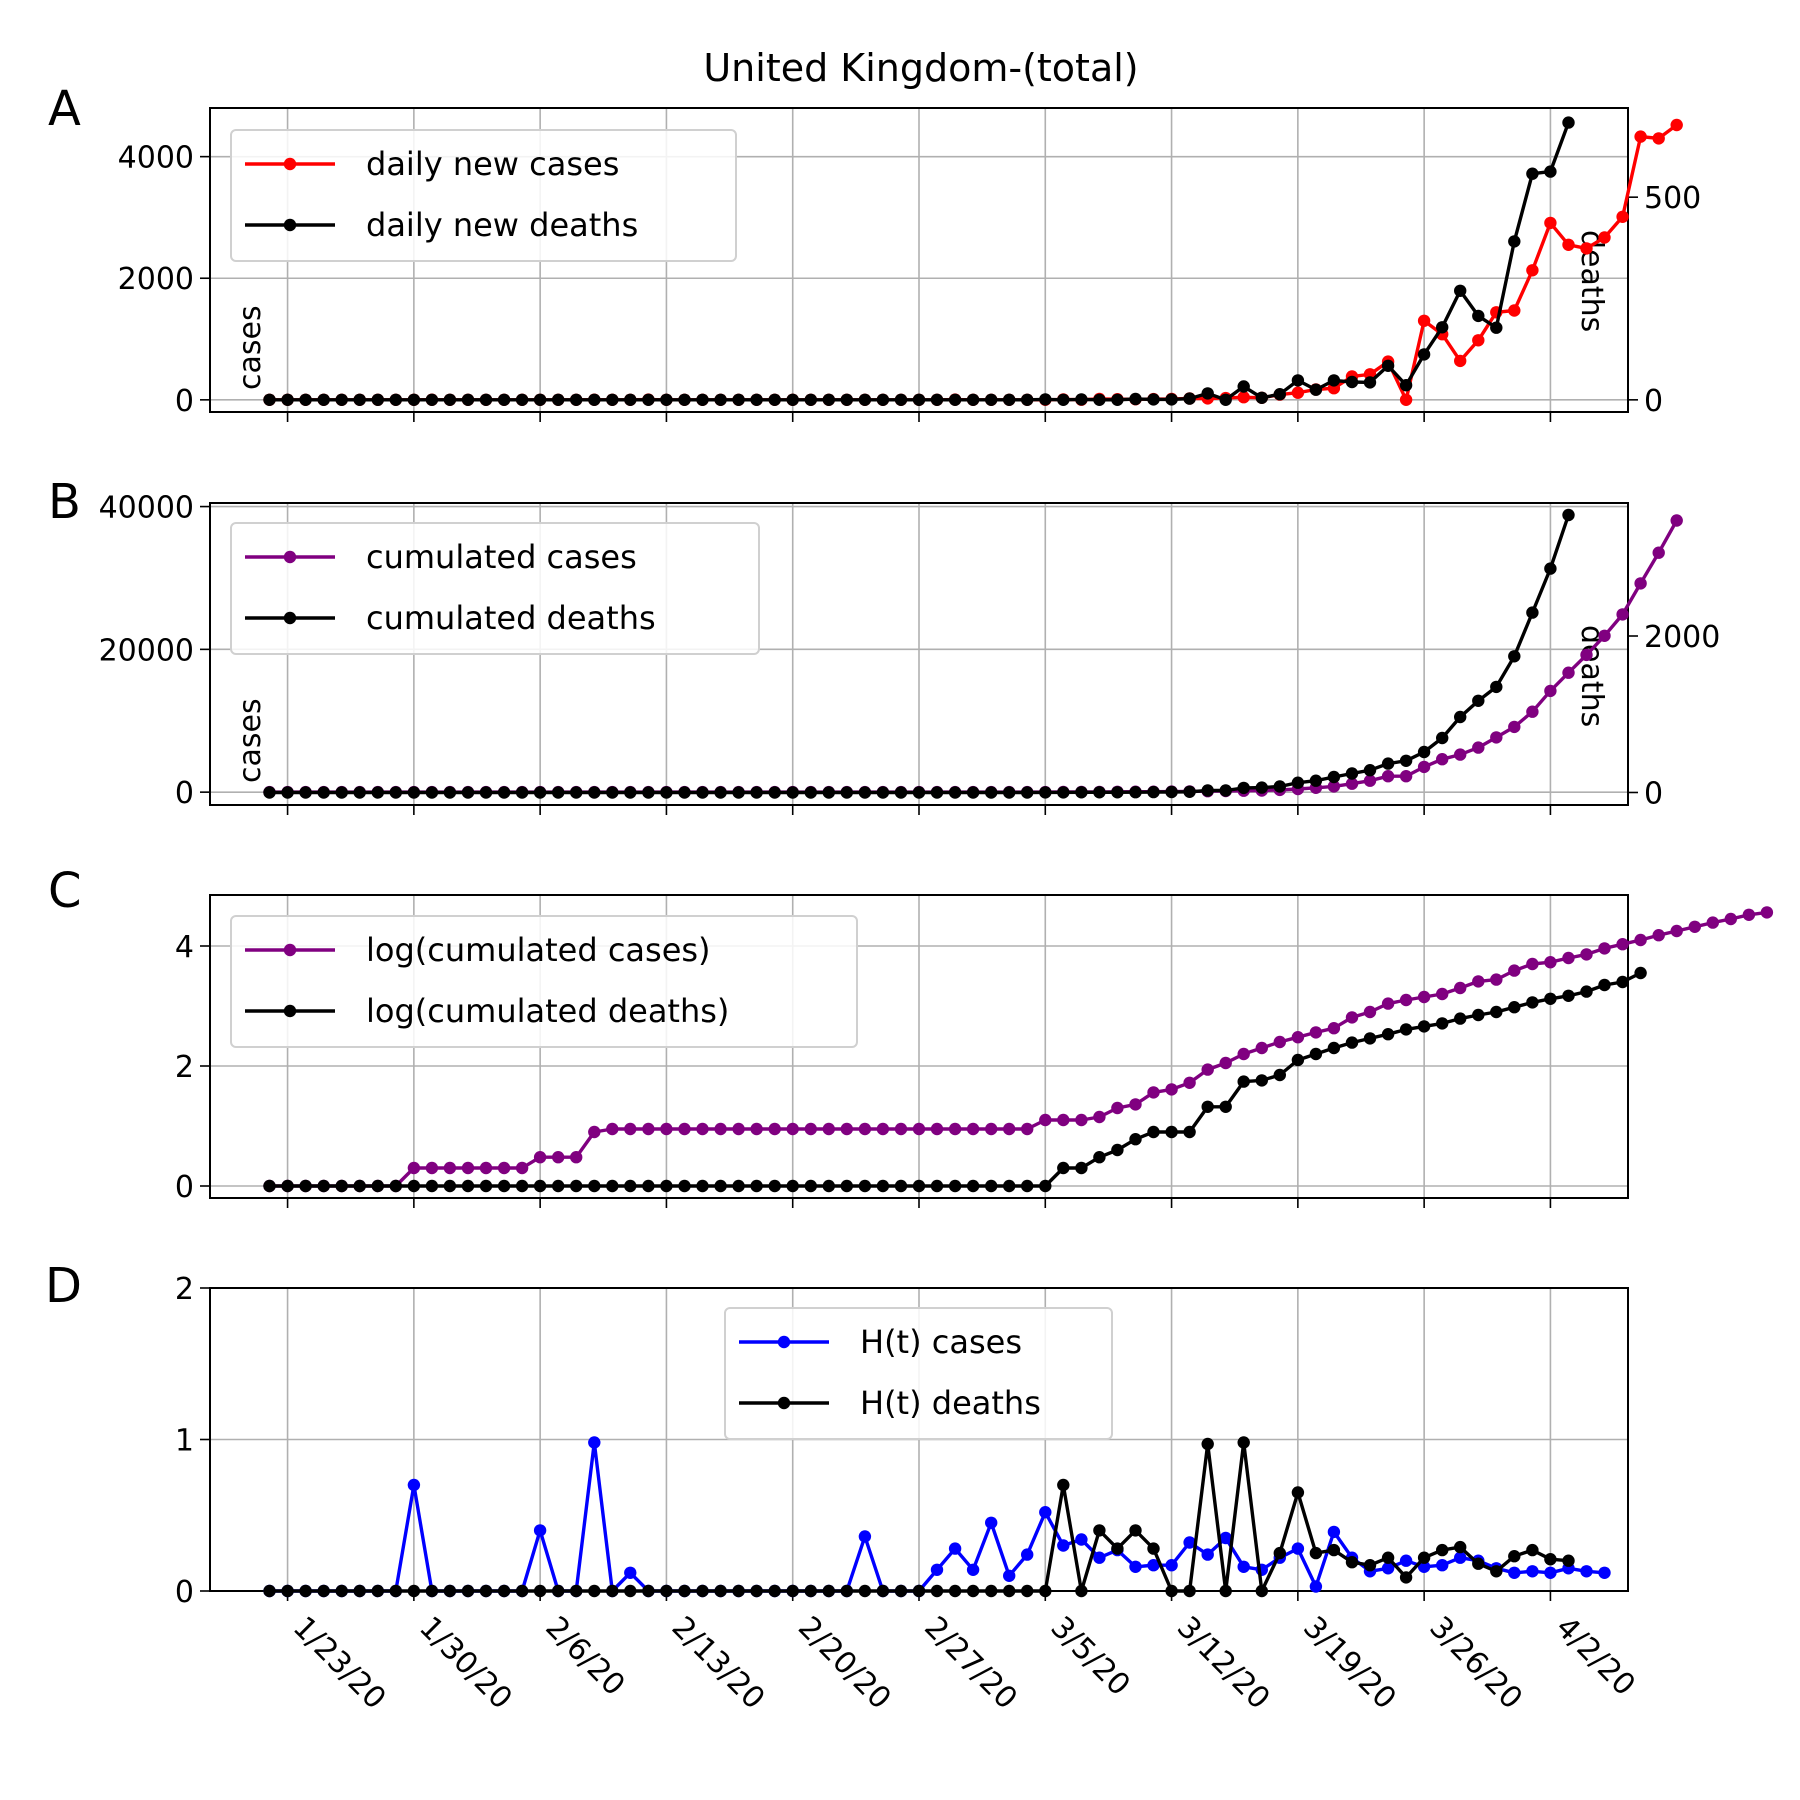  Describe the element at coordinates (544, 981) in the screenshot. I see `legend-box` at that location.